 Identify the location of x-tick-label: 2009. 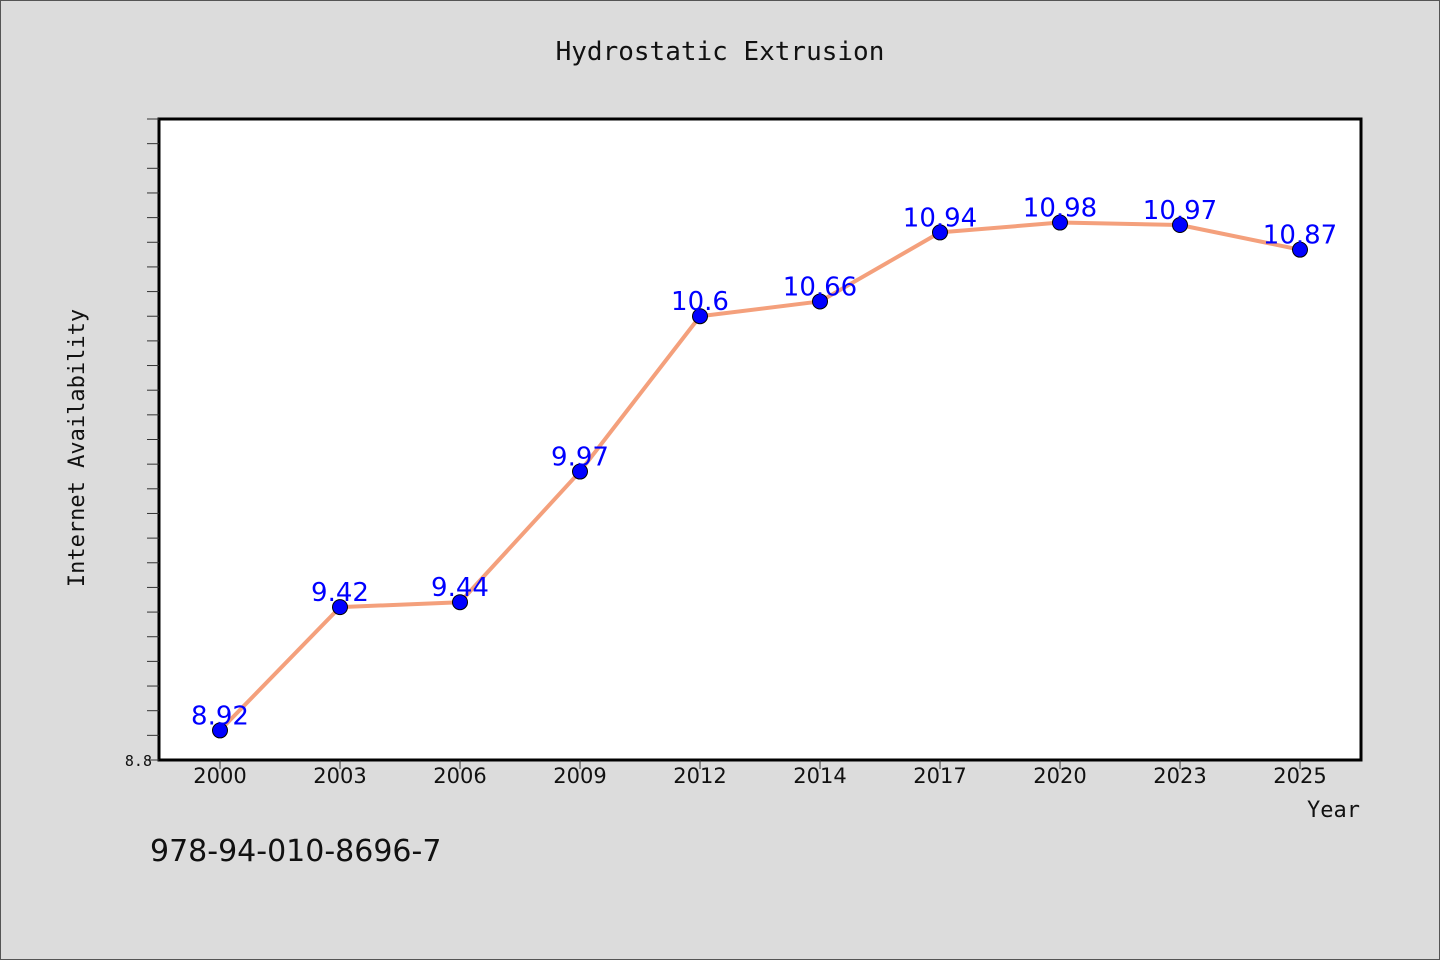
(579, 776).